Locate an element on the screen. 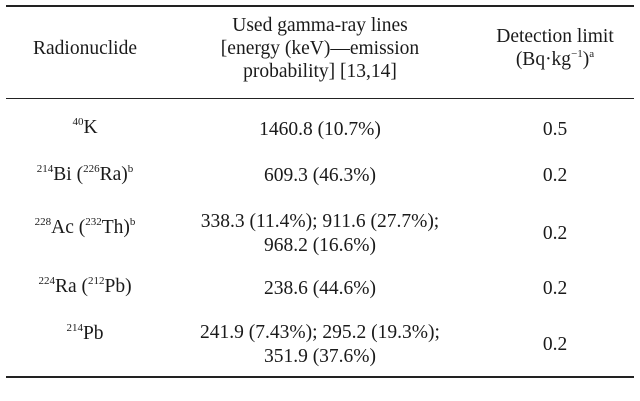 The height and width of the screenshot is (401, 640). table-row-4-limit: 0.2 is located at coordinates (555, 289).